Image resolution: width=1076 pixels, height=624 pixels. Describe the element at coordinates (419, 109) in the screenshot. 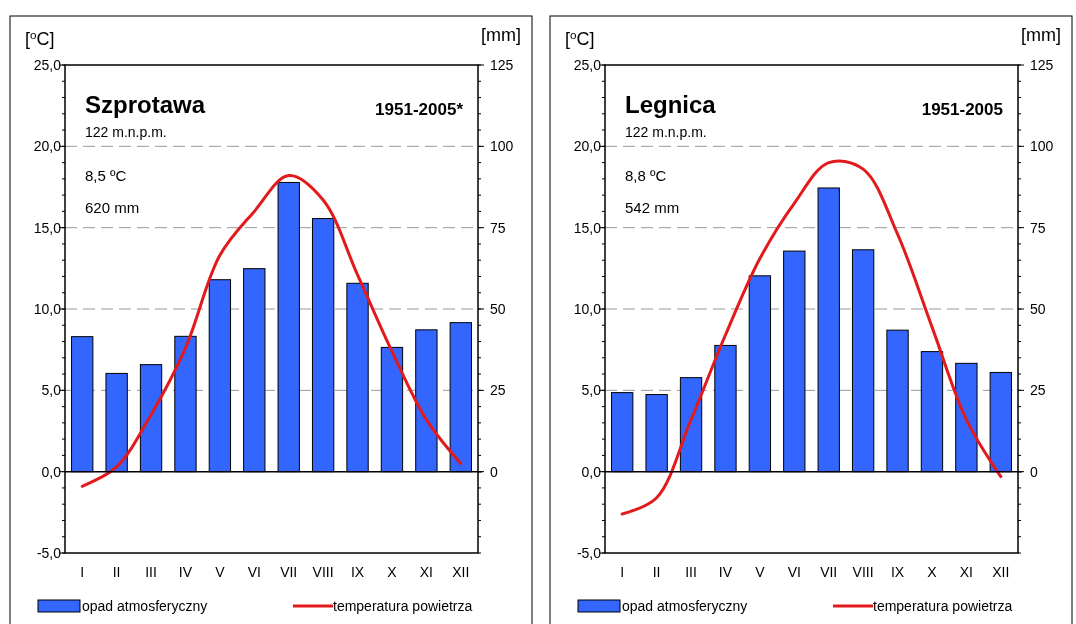

I see `annotation: 1951-2005*` at that location.